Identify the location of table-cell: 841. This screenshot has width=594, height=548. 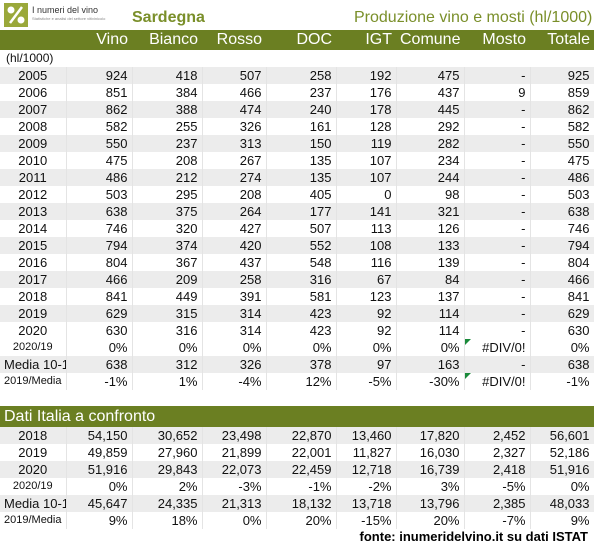
(562, 296).